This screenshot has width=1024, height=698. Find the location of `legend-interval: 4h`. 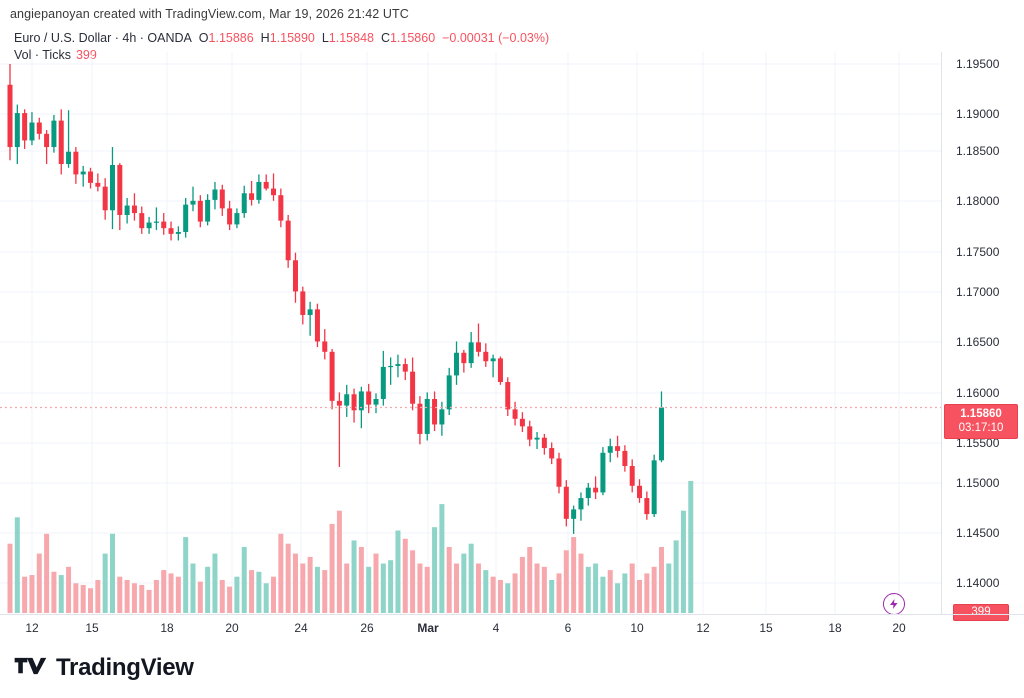

legend-interval: 4h is located at coordinates (129, 38).